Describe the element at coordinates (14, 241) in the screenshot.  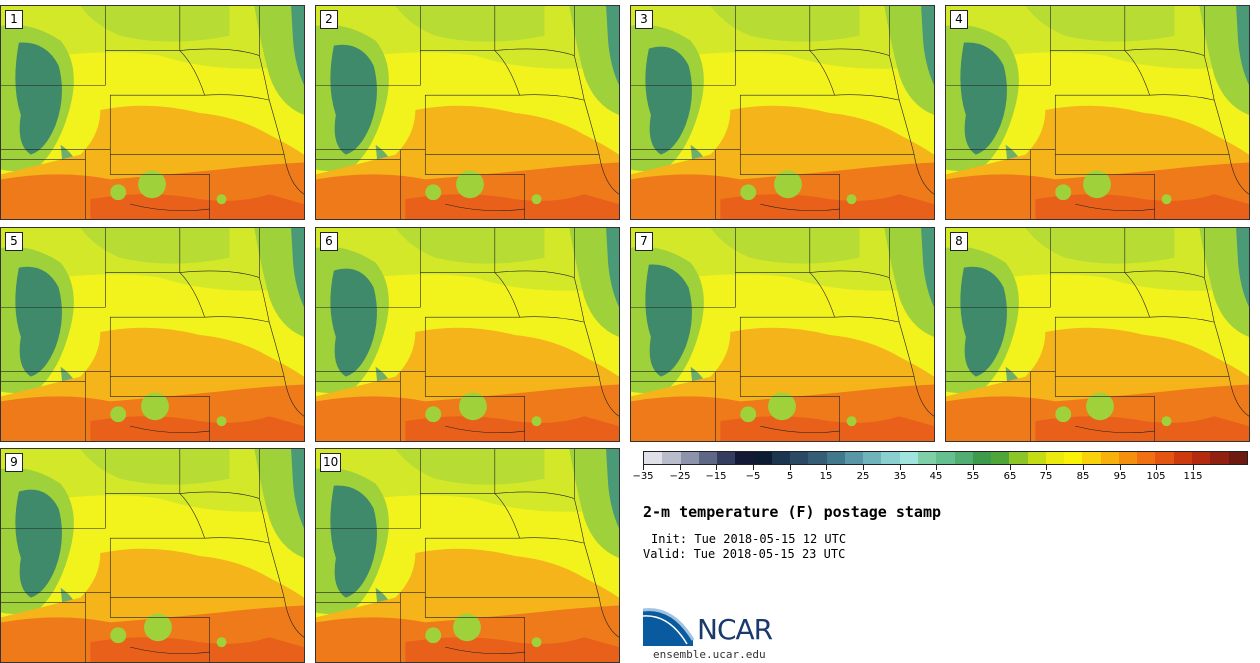
I see `member-number-badge: 5` at that location.